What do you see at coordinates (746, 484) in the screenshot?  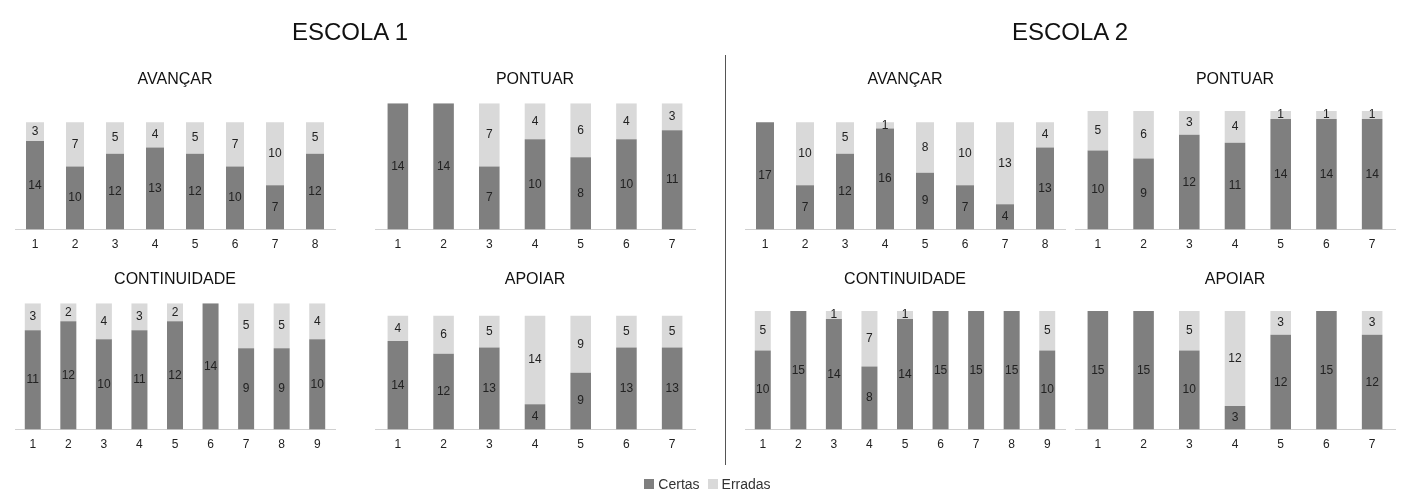 I see `legend-label: Erradas` at bounding box center [746, 484].